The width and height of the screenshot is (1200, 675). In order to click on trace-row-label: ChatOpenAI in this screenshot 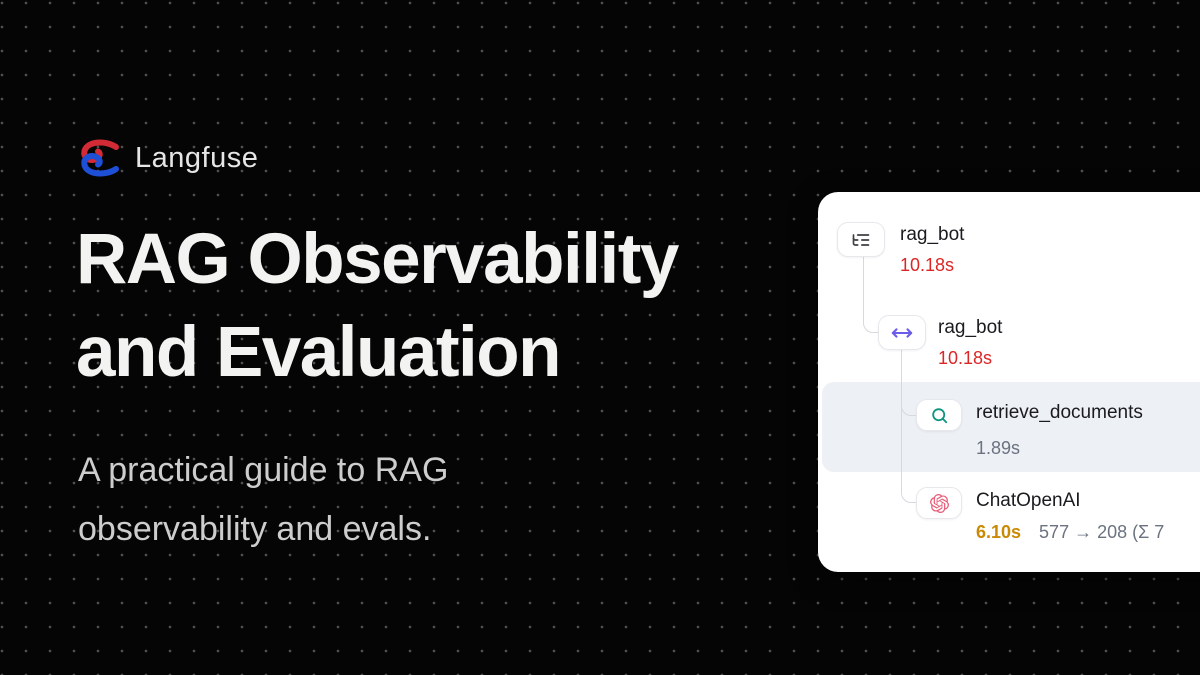, I will do `click(1028, 500)`.